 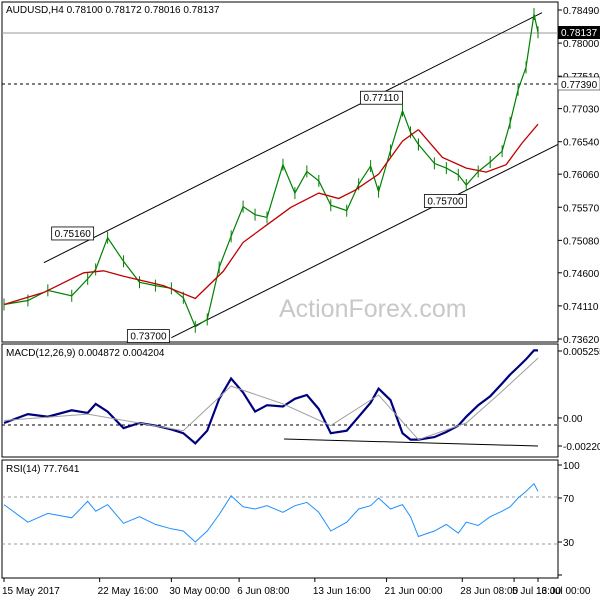 I want to click on main-y-tick-label: 0.75570, so click(x=581, y=208).